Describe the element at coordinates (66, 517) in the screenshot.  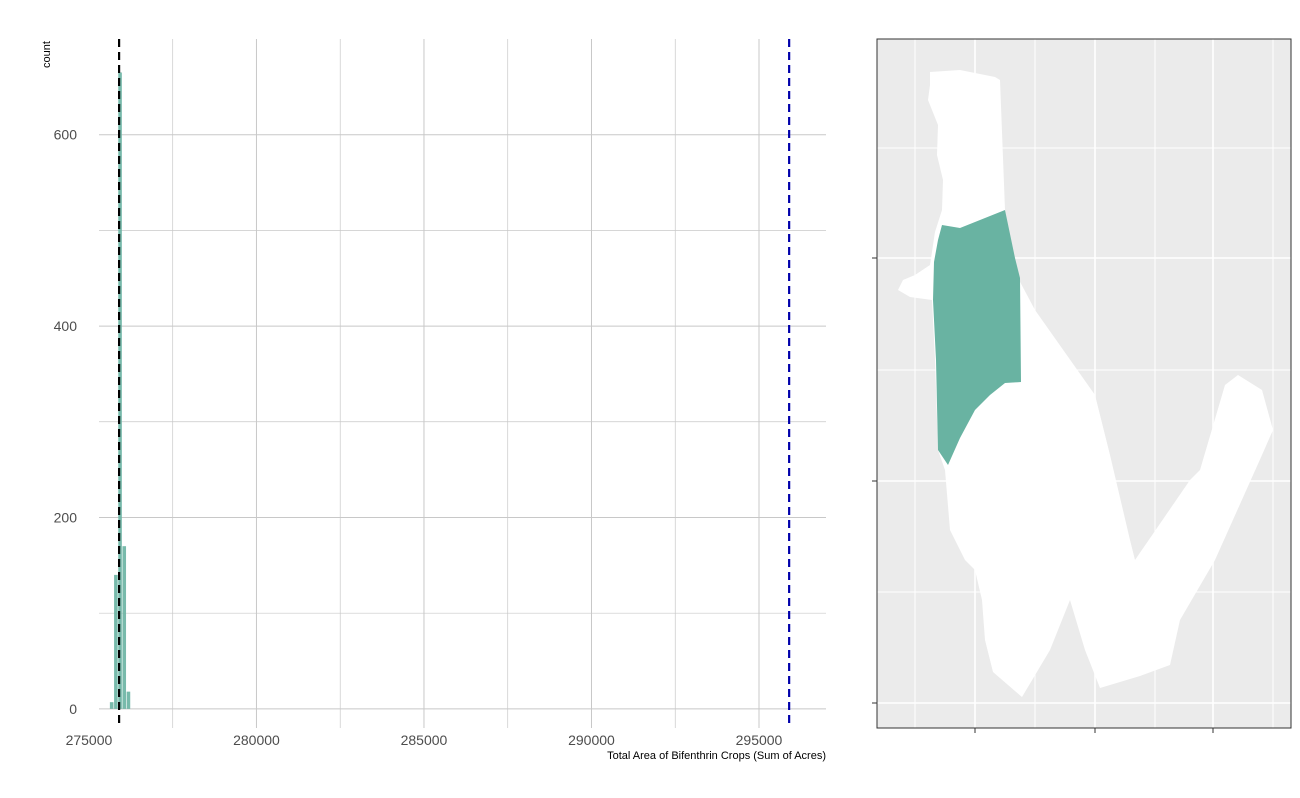
I see `y-tick-label: 200` at that location.